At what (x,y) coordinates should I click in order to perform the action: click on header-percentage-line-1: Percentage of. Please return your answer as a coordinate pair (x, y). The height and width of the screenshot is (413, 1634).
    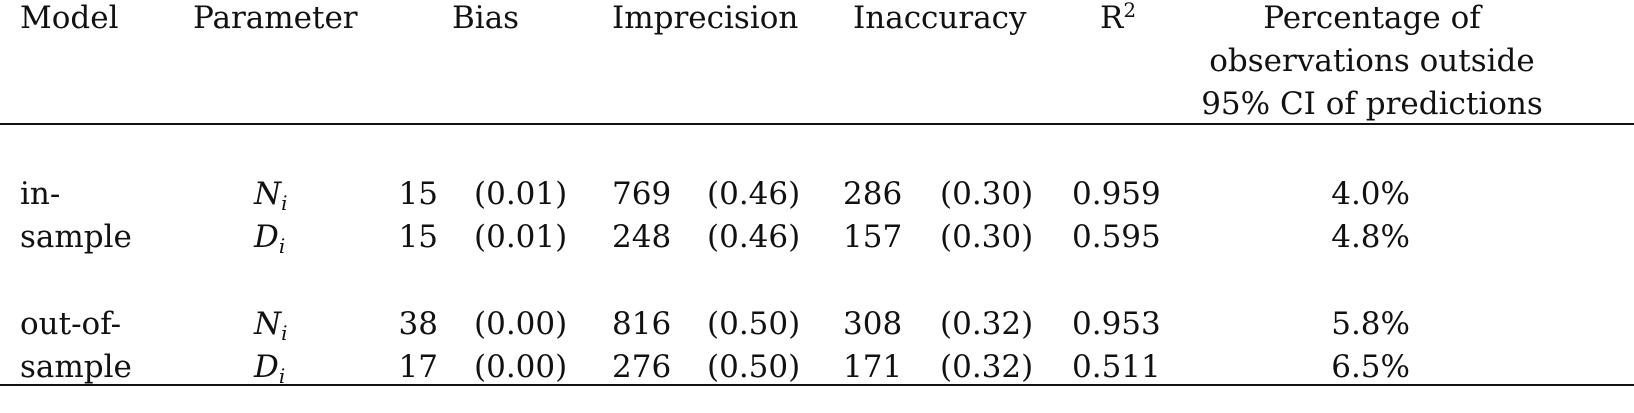
    Looking at the image, I should click on (1372, 18).